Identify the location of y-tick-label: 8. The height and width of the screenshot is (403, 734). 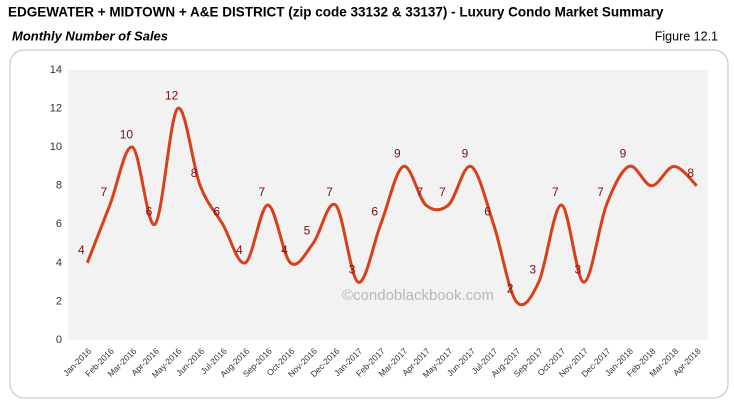
(59, 186).